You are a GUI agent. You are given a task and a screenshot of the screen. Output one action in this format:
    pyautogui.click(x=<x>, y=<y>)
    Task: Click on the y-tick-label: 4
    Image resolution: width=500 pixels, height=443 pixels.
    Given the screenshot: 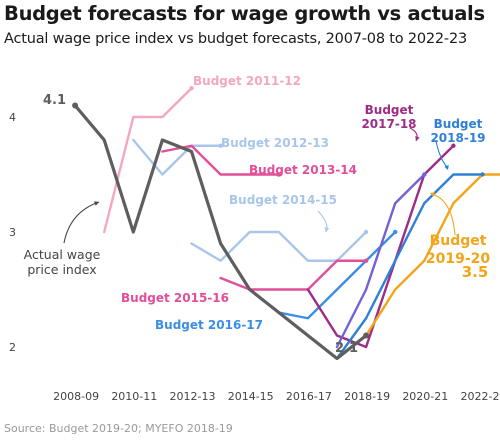 What is the action you would take?
    pyautogui.click(x=12, y=117)
    